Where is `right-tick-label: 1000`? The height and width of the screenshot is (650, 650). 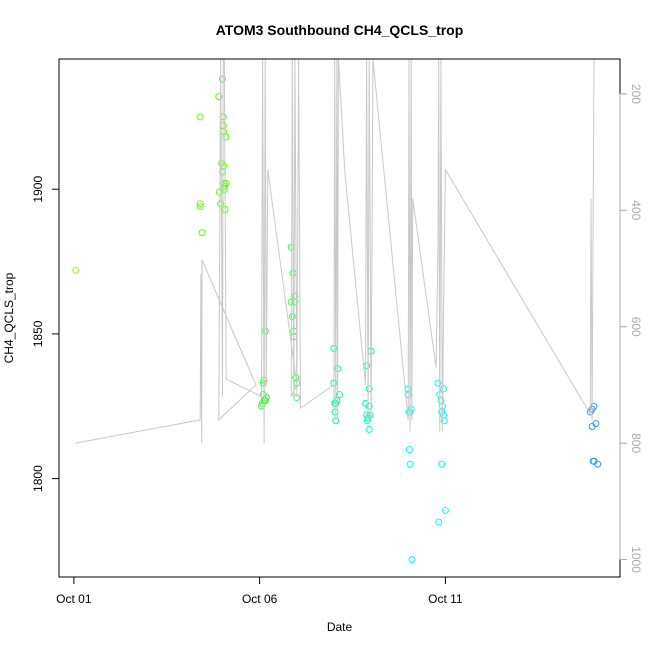
right-tick-label: 1000 is located at coordinates (636, 559).